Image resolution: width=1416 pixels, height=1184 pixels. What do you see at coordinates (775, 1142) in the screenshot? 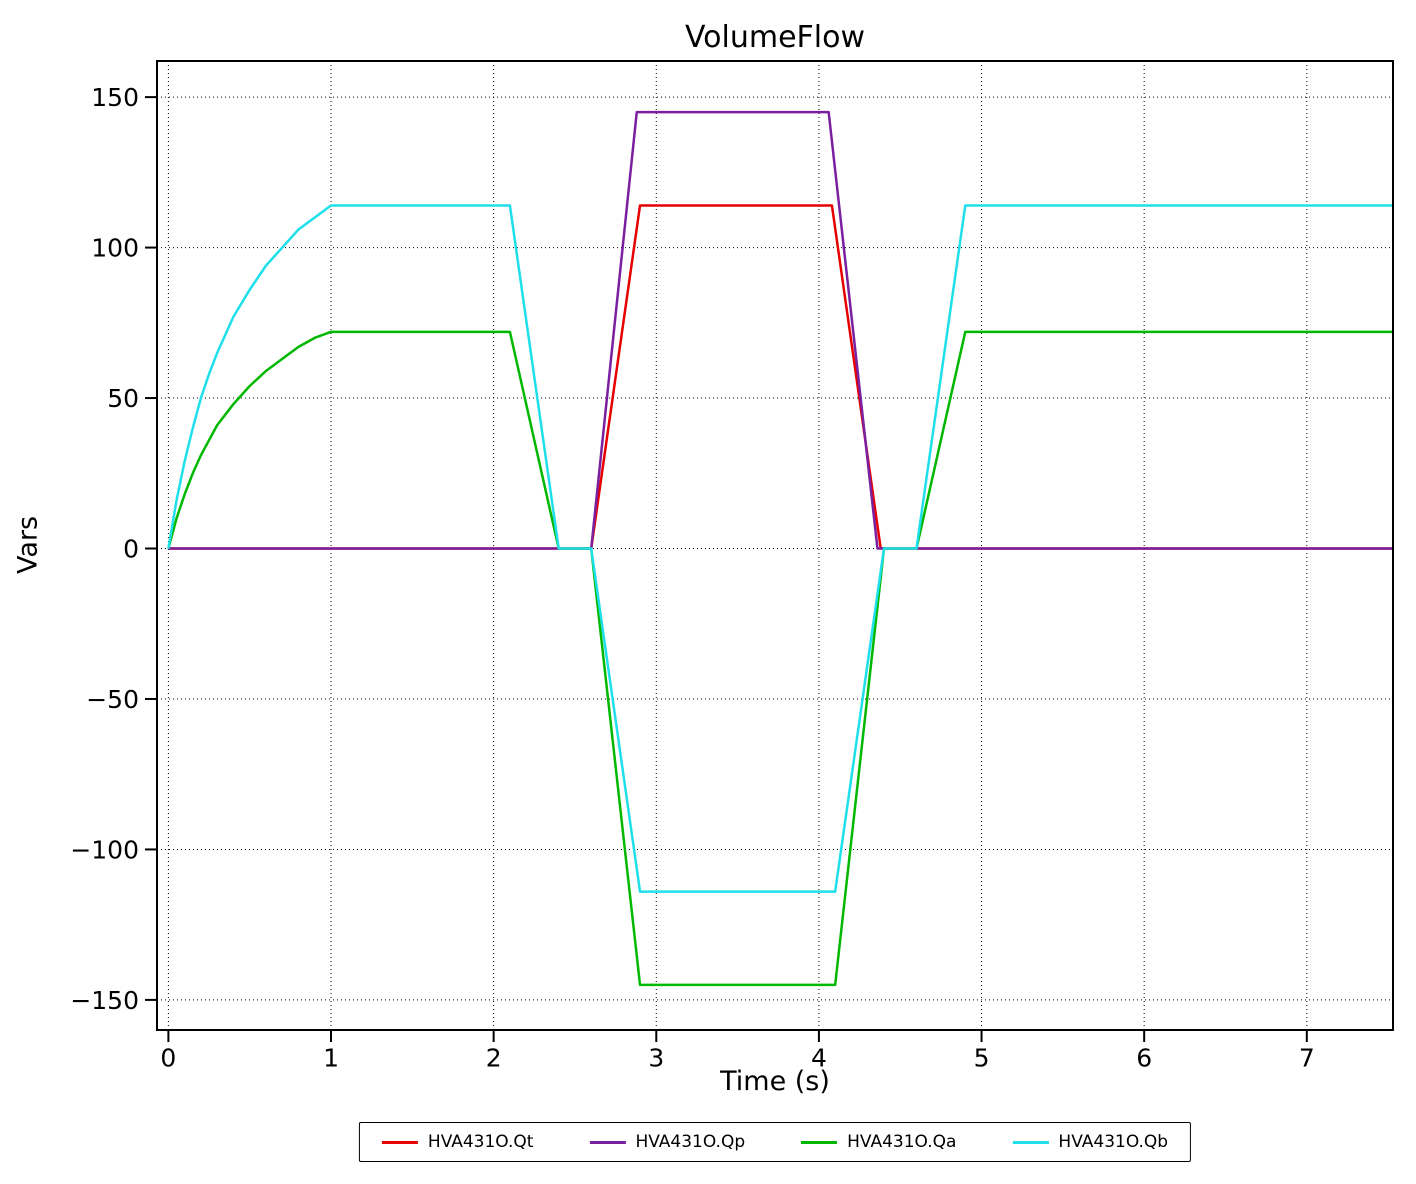
I see `legend: HVA431O.Qt HVA431O.Qp HVA431O.Qa HVA431O.Qb` at bounding box center [775, 1142].